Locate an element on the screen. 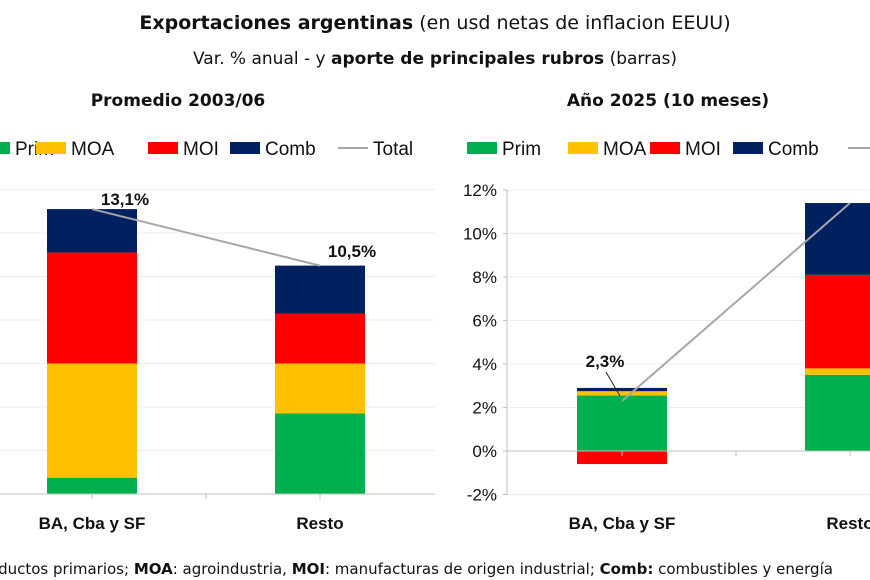 The width and height of the screenshot is (870, 580). y-tick-label: 12% is located at coordinates (480, 190).